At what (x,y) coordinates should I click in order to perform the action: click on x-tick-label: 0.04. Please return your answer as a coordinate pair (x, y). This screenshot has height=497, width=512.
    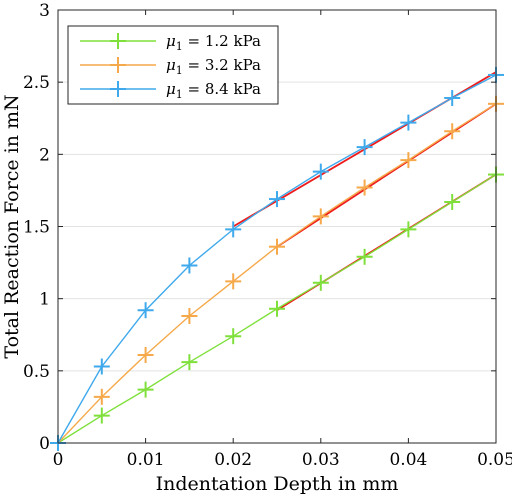
    Looking at the image, I should click on (408, 460).